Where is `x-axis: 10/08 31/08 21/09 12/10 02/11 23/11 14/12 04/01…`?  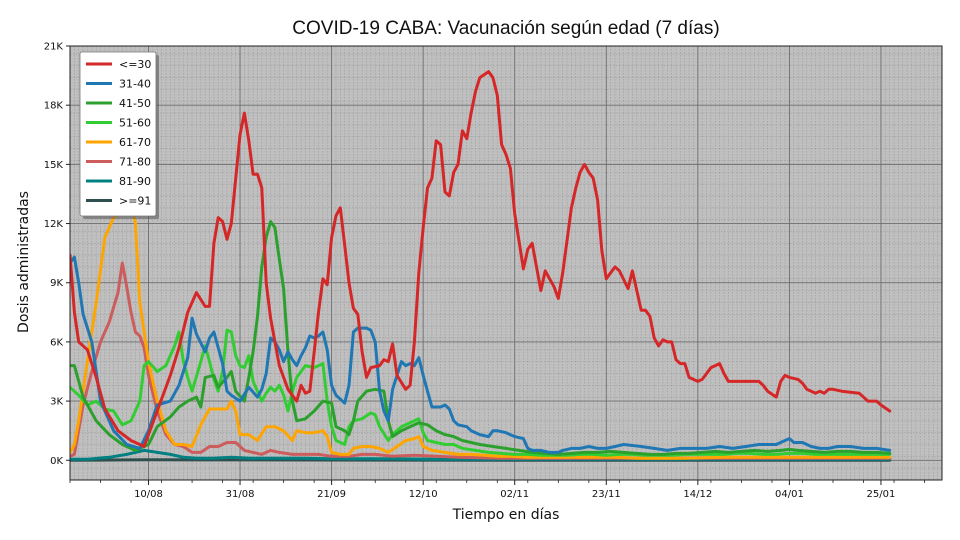
x-axis: 10/08 31/08 21/09 12/10 02/11 23/11 14/12 04/01… is located at coordinates (497, 490).